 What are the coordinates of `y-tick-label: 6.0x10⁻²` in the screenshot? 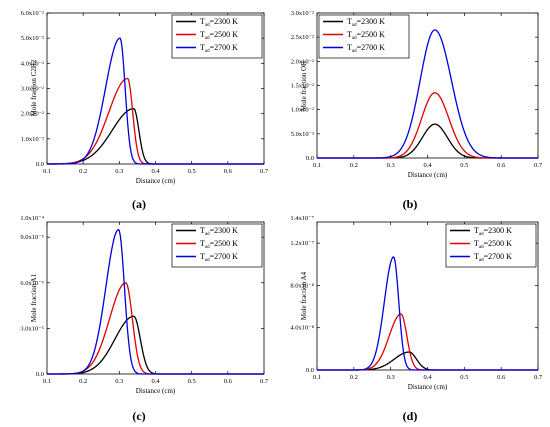 It's located at (32, 13).